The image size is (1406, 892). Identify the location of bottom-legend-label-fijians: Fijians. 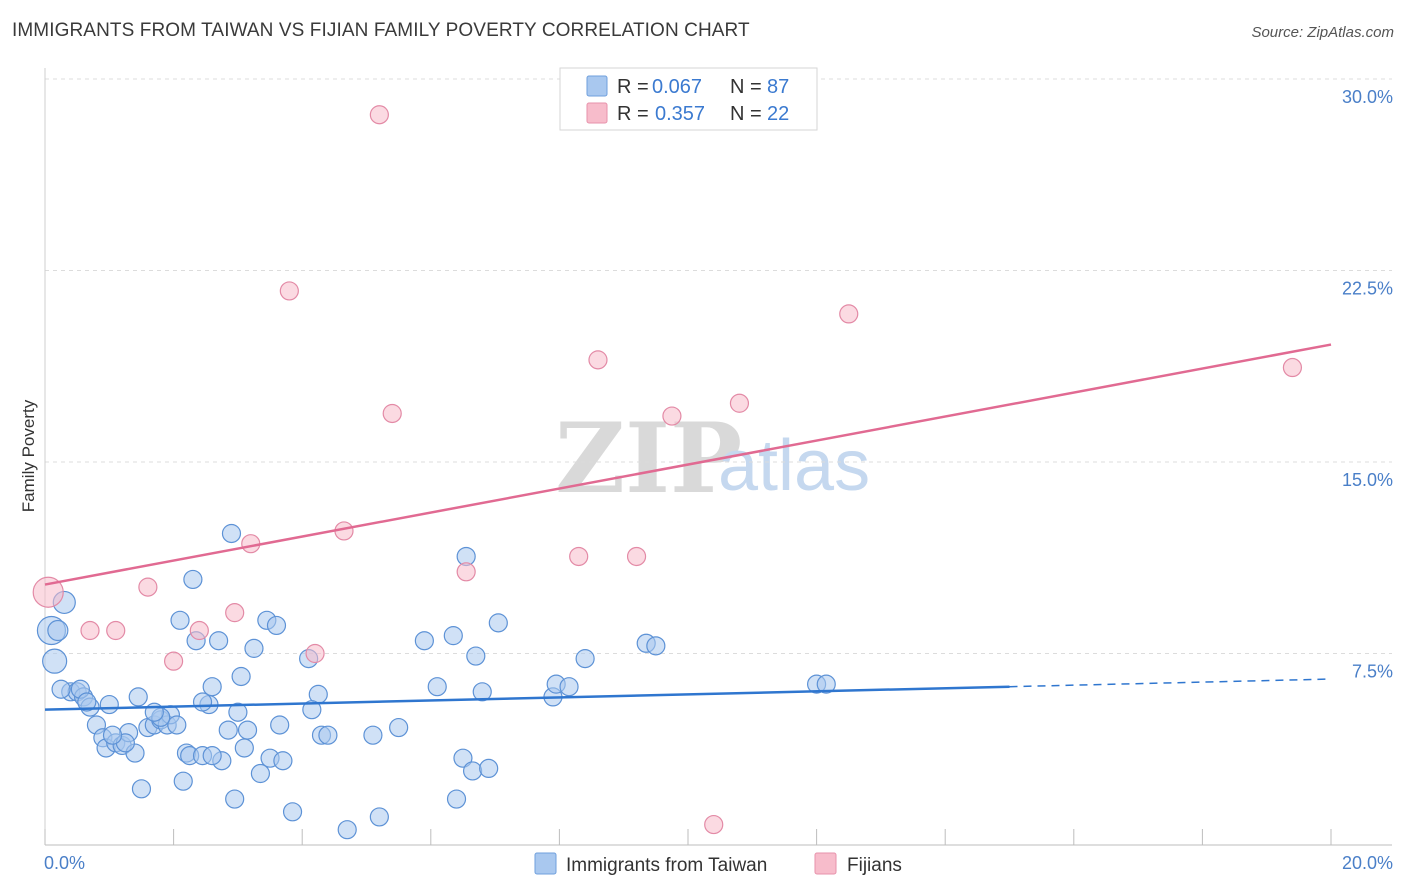
(874, 865).